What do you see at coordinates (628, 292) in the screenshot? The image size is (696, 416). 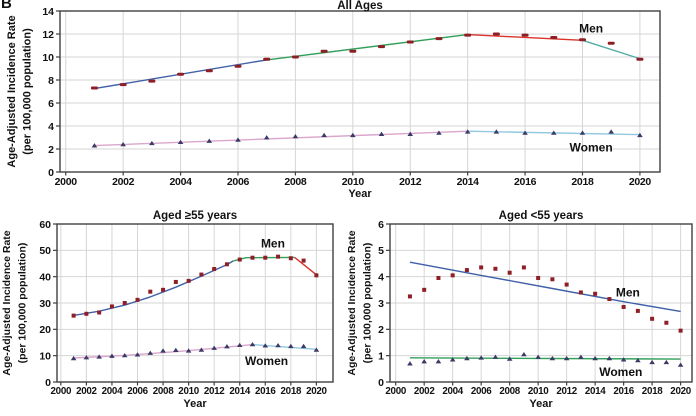 I see `men-series-label: Men` at bounding box center [628, 292].